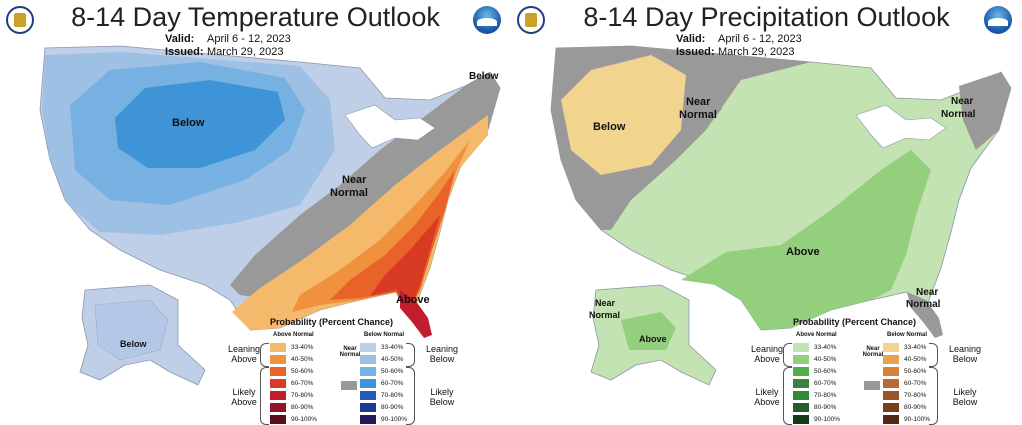 The height and width of the screenshot is (425, 1022). I want to click on label-near-normal-1: Near, so click(354, 180).